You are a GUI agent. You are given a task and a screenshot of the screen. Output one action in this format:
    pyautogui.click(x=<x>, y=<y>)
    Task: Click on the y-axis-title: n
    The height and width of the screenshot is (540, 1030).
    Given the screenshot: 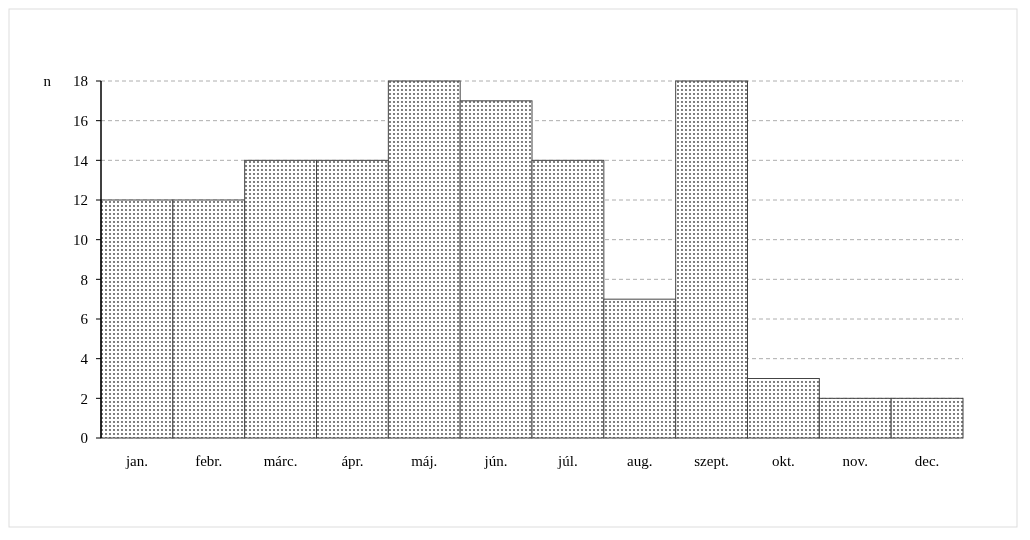 What is the action you would take?
    pyautogui.click(x=47, y=81)
    